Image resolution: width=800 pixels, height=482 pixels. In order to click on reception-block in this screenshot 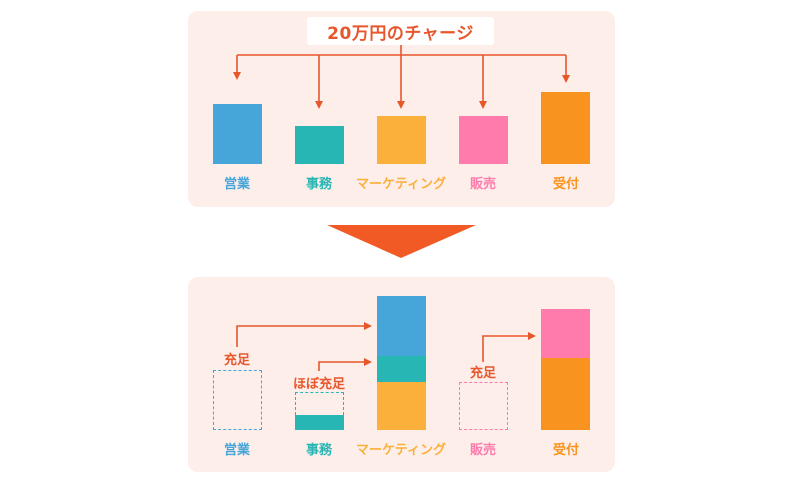, I will do `click(565, 128)`.